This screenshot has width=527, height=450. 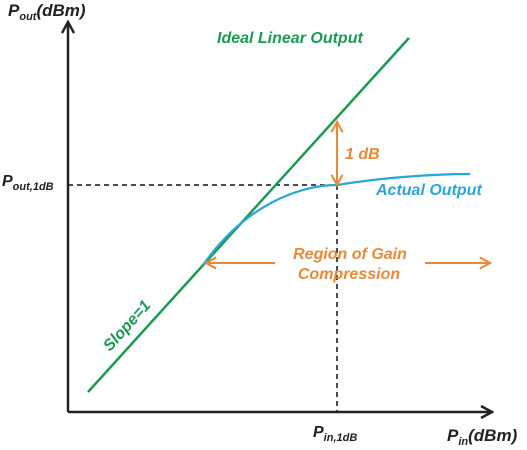 I want to click on one-db-label: 1 dB, so click(x=362, y=154).